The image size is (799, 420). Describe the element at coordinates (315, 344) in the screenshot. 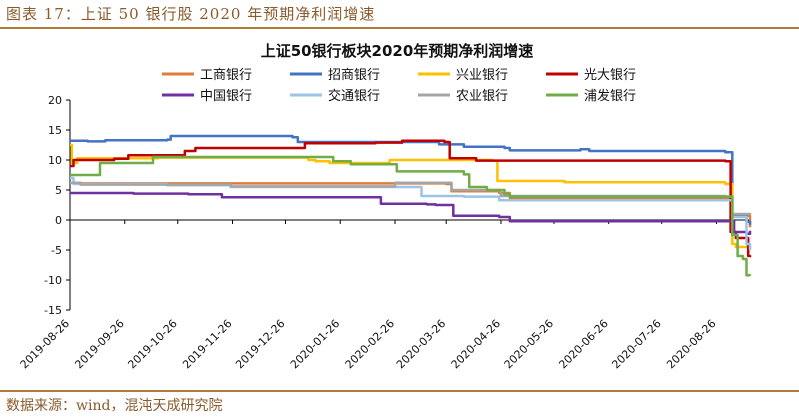

I see `x-tick-label: 2020-01-26` at that location.